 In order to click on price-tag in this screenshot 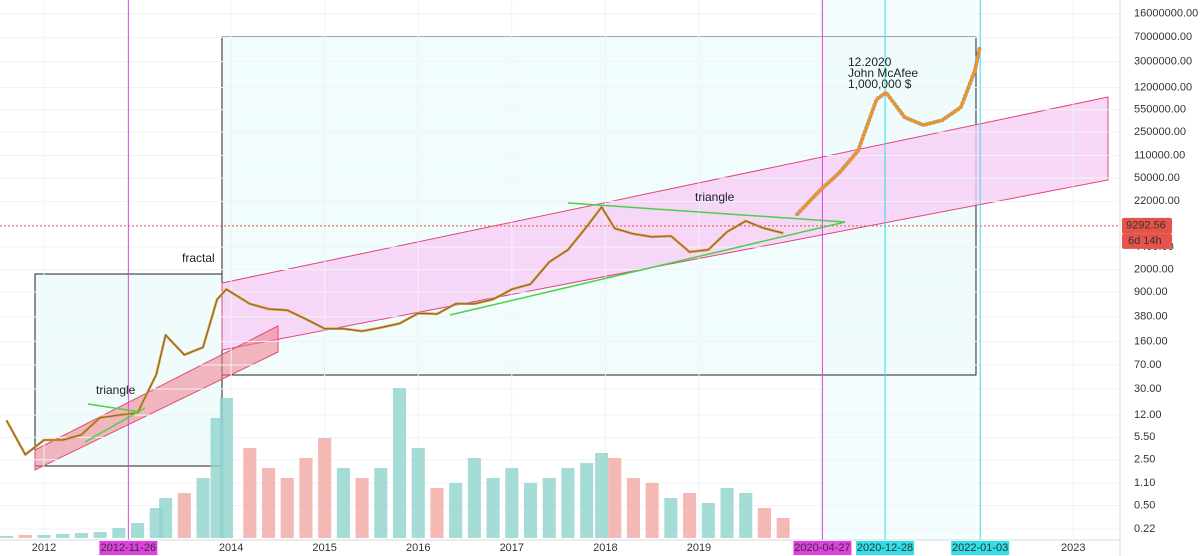, I will do `click(1147, 225)`.